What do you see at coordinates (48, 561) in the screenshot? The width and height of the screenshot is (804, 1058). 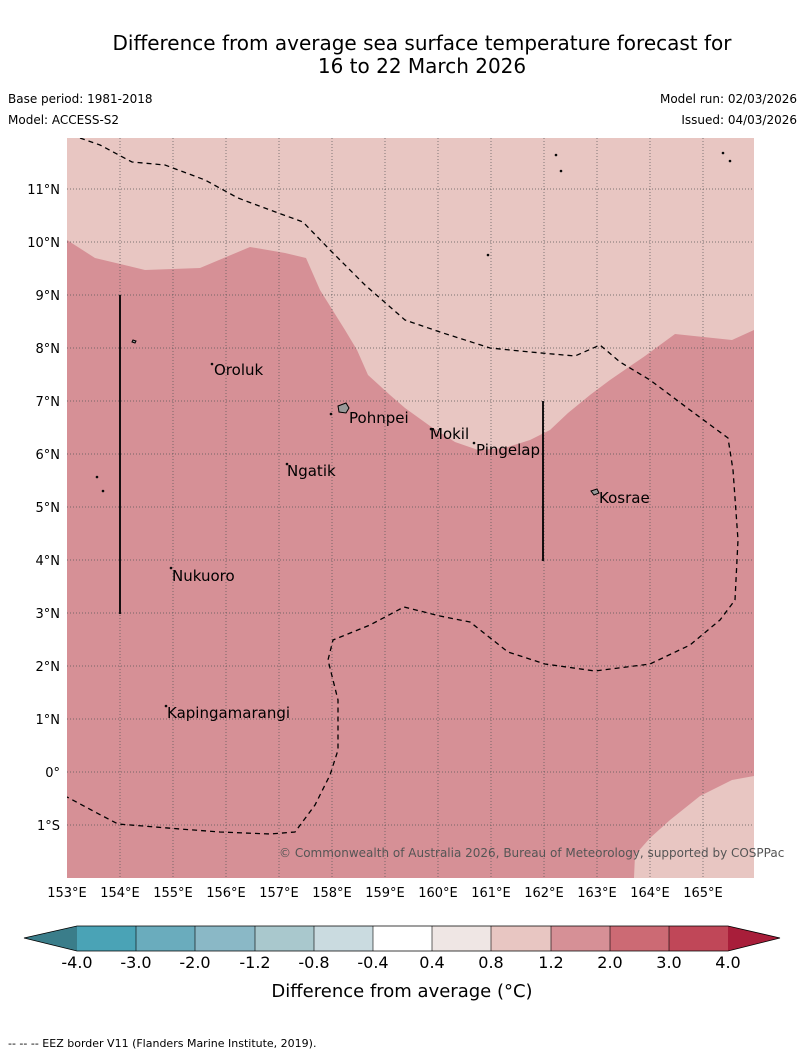 I see `lat-tick-label: 4°N` at bounding box center [48, 561].